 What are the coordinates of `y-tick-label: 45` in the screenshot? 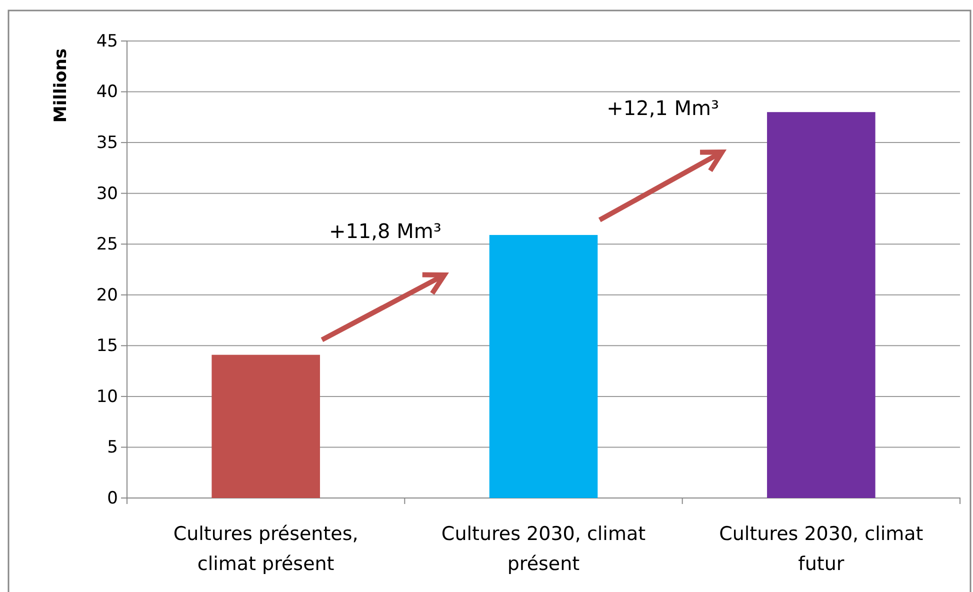 It's located at (107, 41).